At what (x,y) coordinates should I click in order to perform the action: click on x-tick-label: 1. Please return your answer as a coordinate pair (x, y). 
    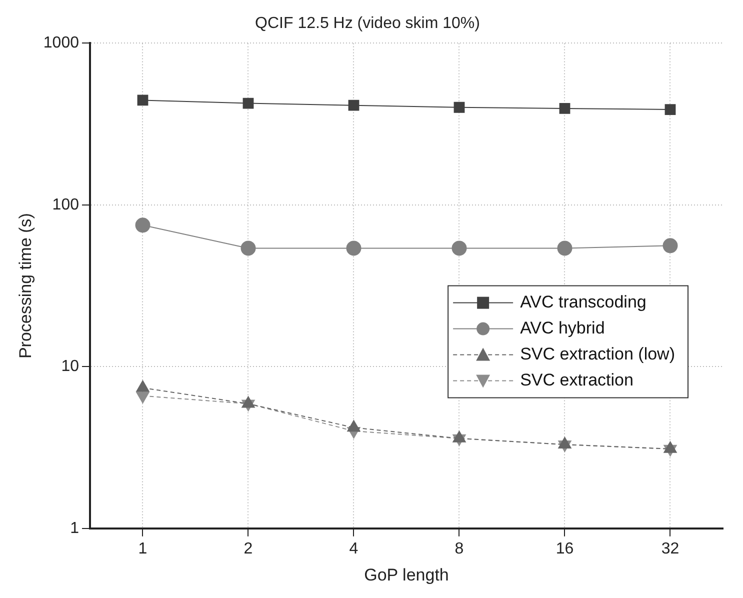
    Looking at the image, I should click on (143, 549).